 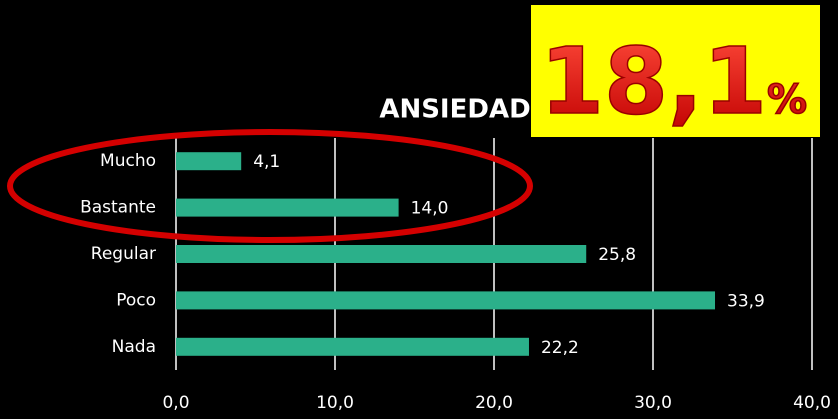 I want to click on highlight-text: 18,1%, so click(x=673, y=81).